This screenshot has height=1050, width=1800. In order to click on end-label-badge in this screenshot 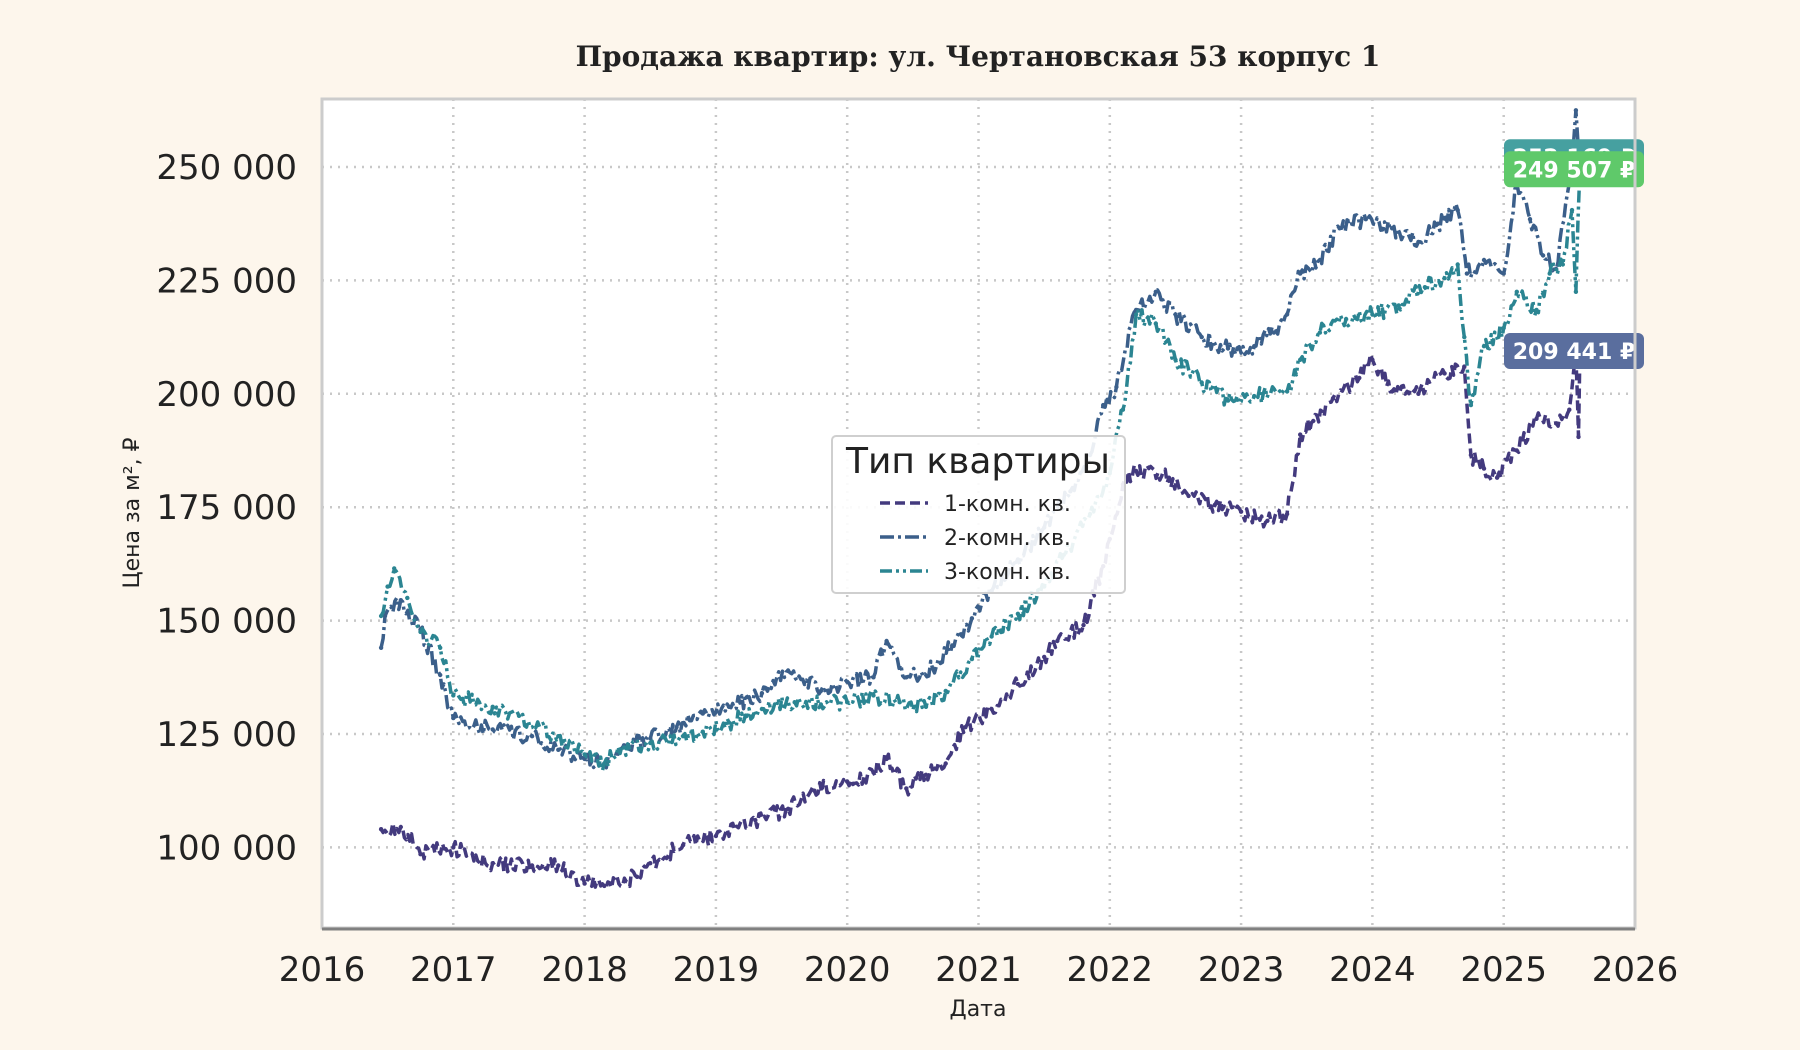, I will do `click(1574, 350)`.